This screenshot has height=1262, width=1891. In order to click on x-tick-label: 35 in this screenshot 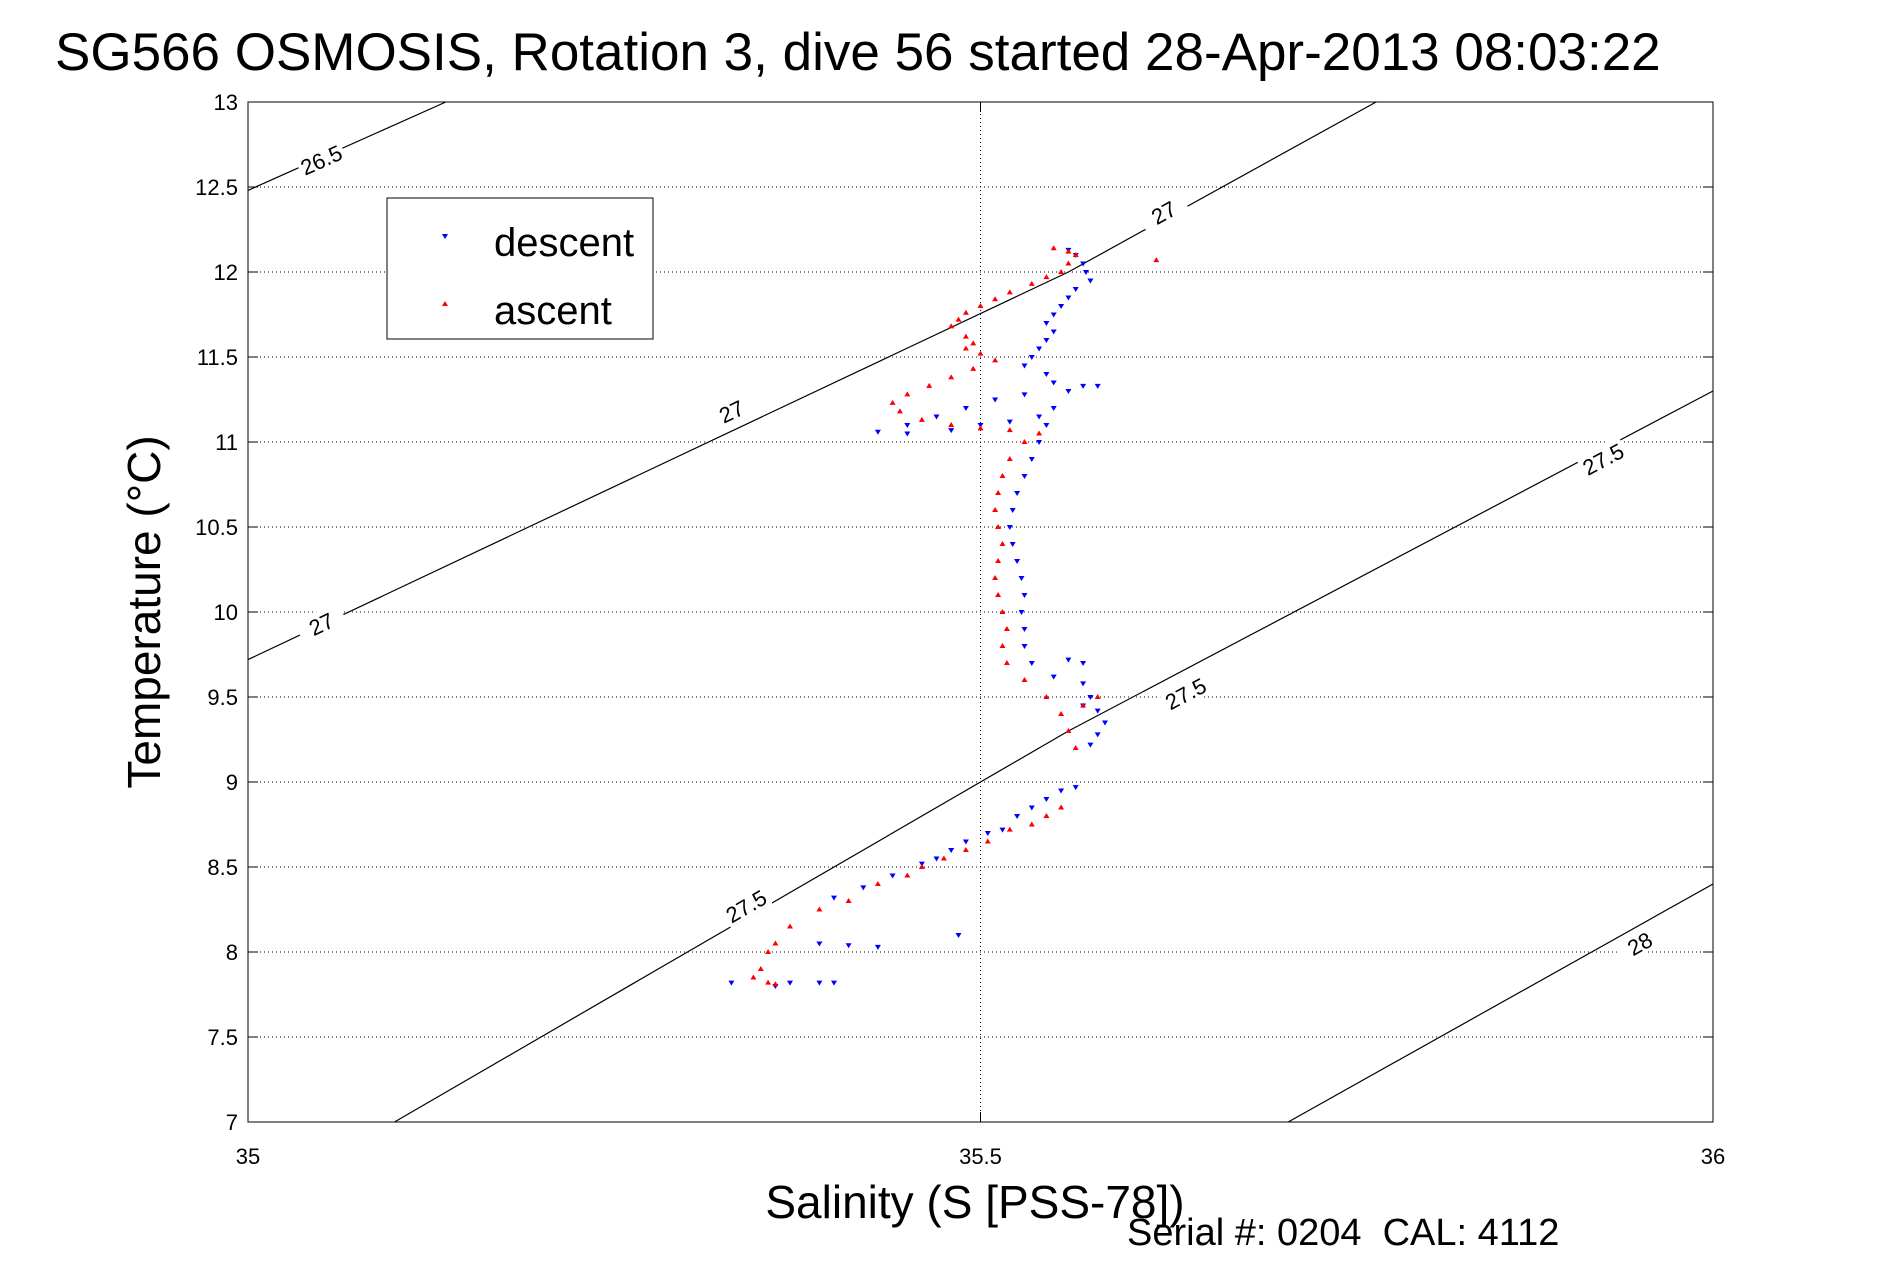, I will do `click(248, 1156)`.